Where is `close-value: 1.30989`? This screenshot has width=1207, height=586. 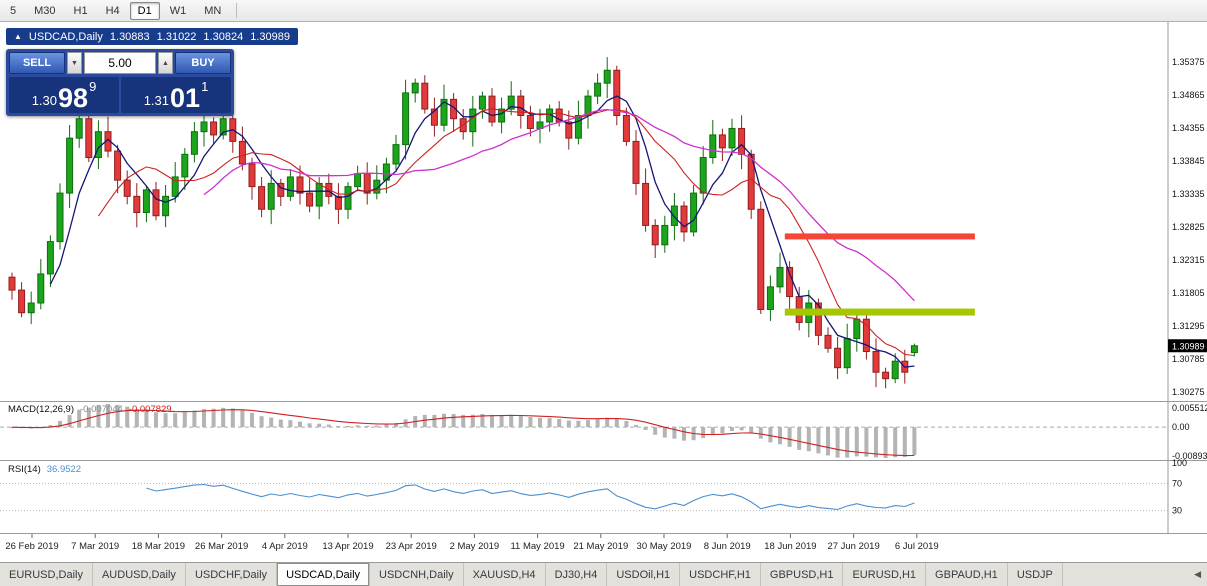
close-value: 1.30989 is located at coordinates (270, 36).